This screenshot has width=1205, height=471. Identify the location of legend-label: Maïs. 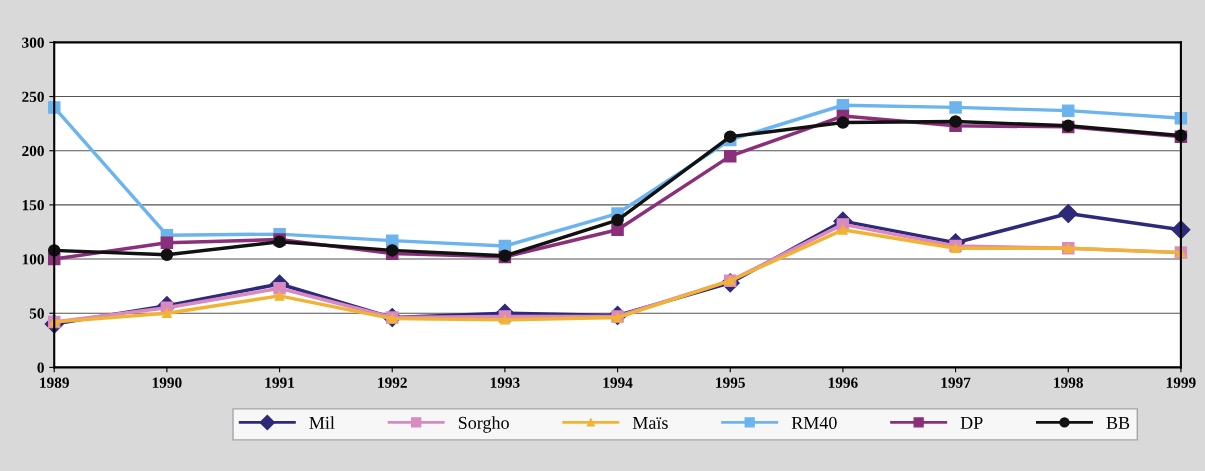
(650, 422).